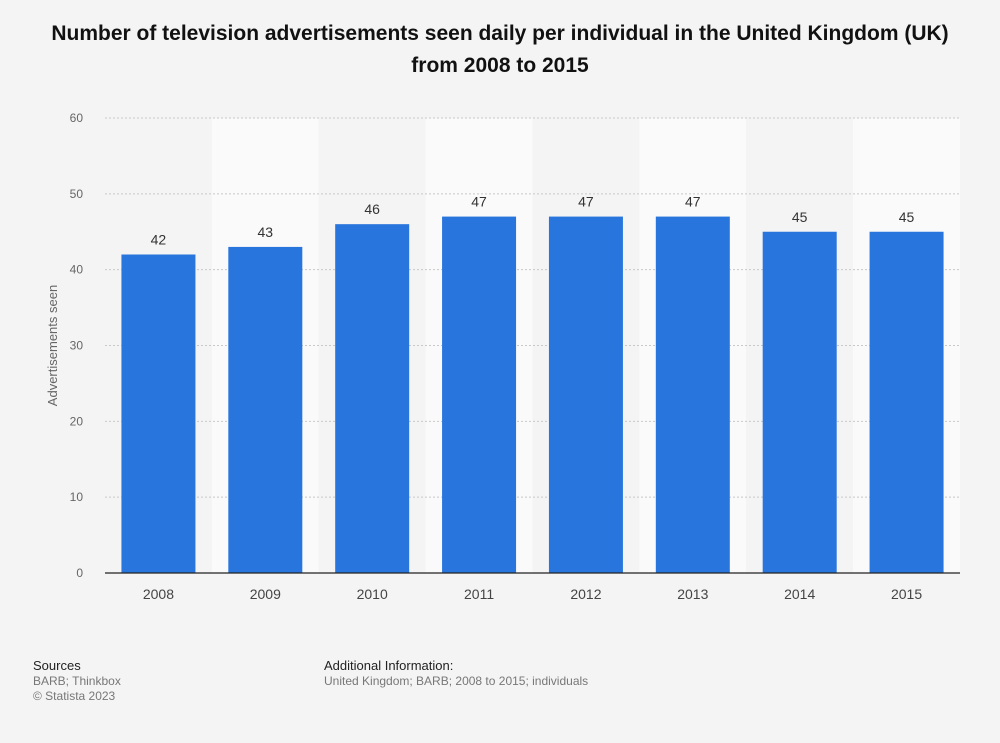 The image size is (1000, 743). What do you see at coordinates (389, 665) in the screenshot?
I see `additional-info-heading: Additional Information:` at bounding box center [389, 665].